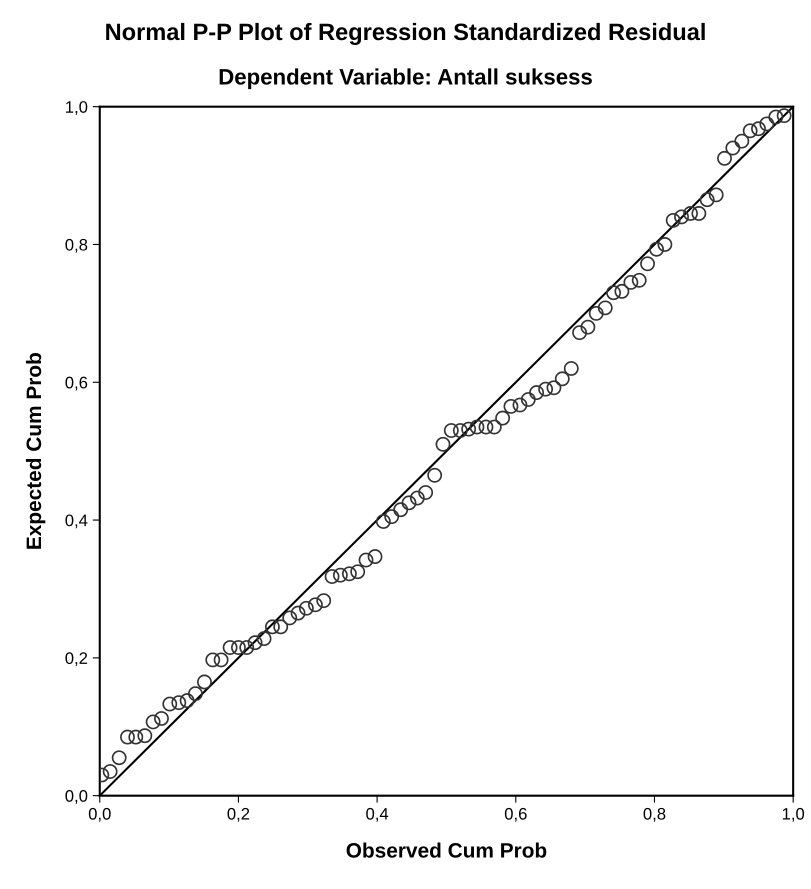 This screenshot has height=889, width=811. What do you see at coordinates (77, 108) in the screenshot?
I see `y-tick-label: 1,0` at bounding box center [77, 108].